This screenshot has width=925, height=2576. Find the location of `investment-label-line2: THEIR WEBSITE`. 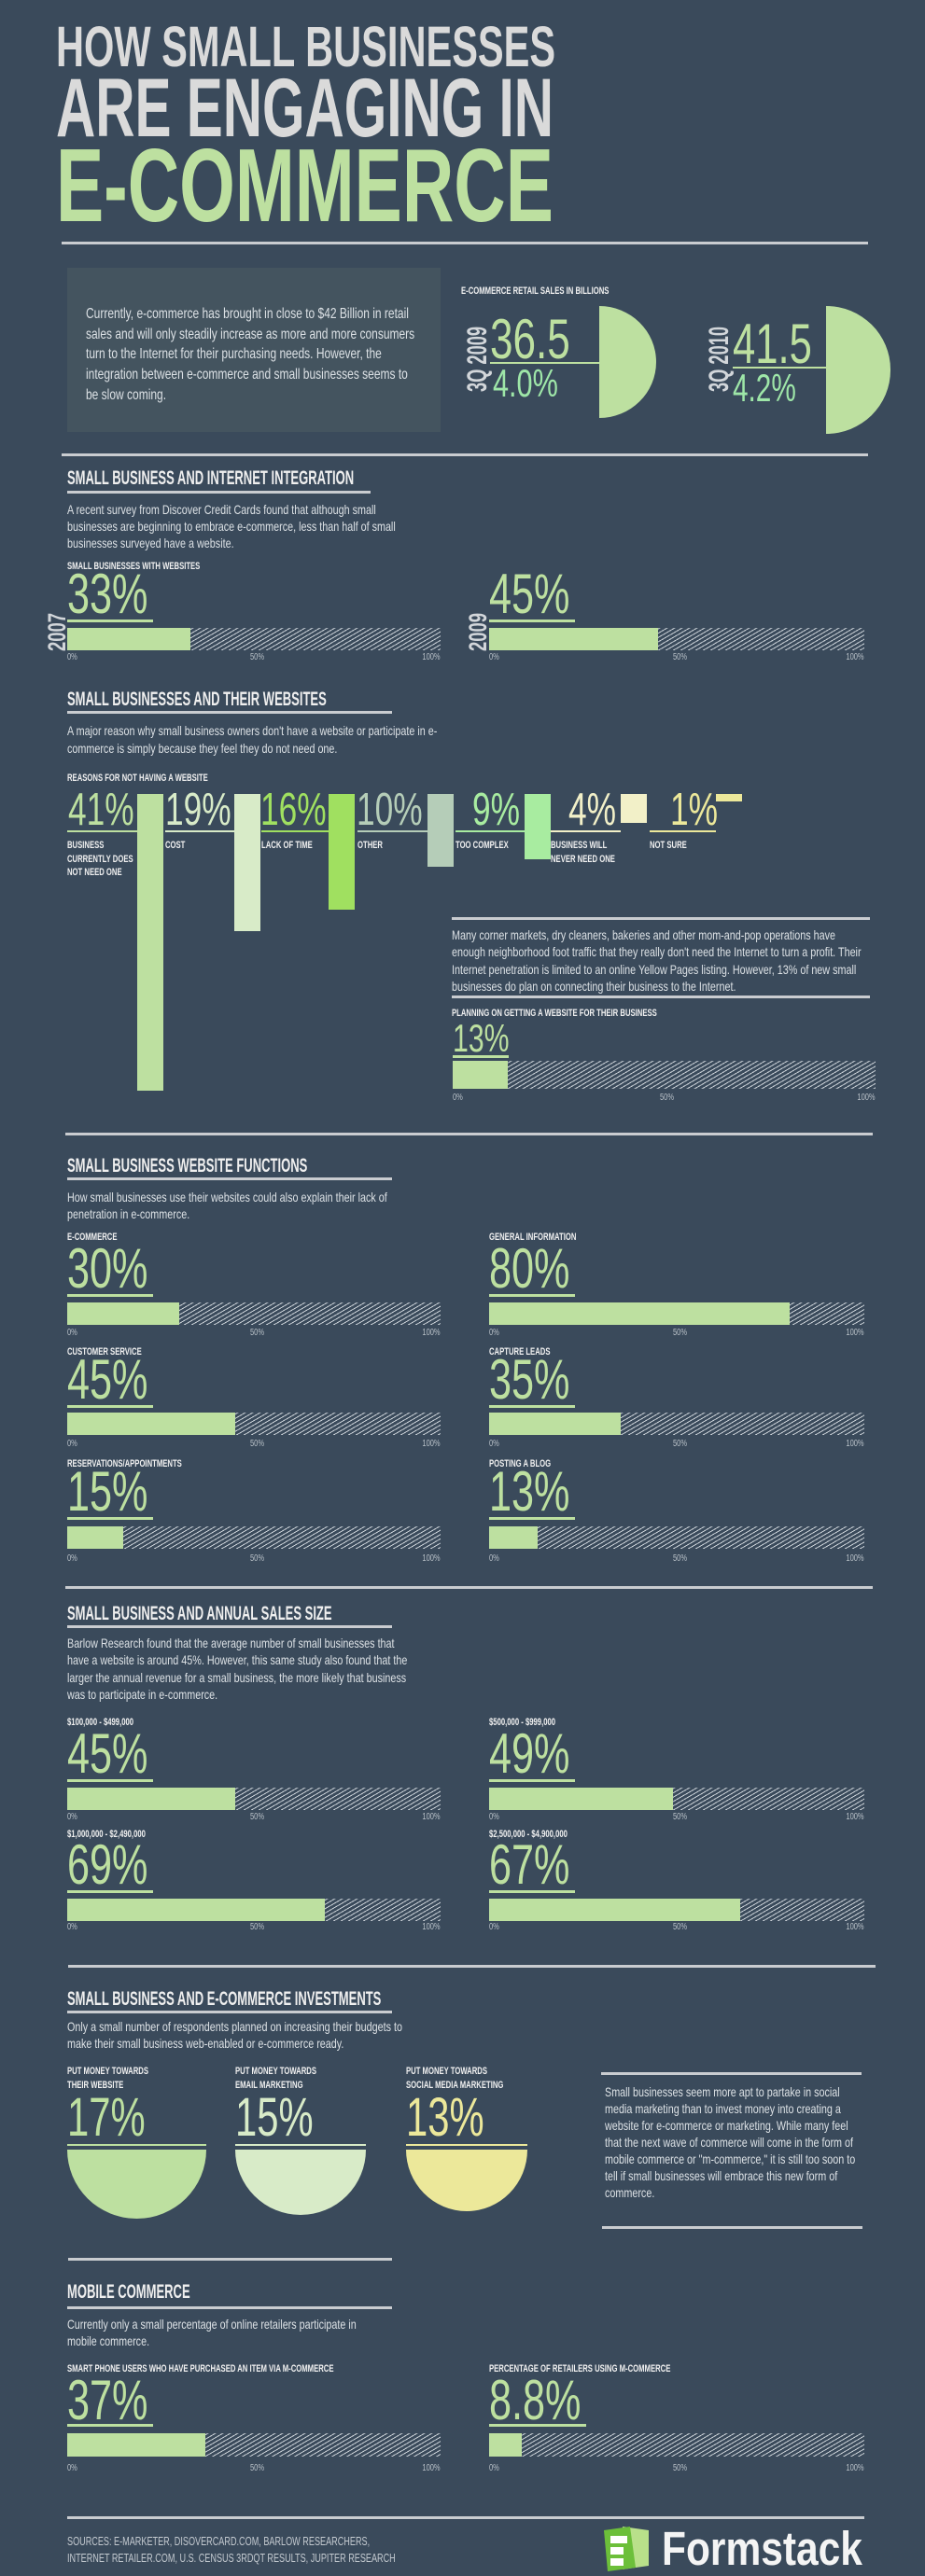

investment-label-line2: THEIR WEBSITE is located at coordinates (95, 2085).